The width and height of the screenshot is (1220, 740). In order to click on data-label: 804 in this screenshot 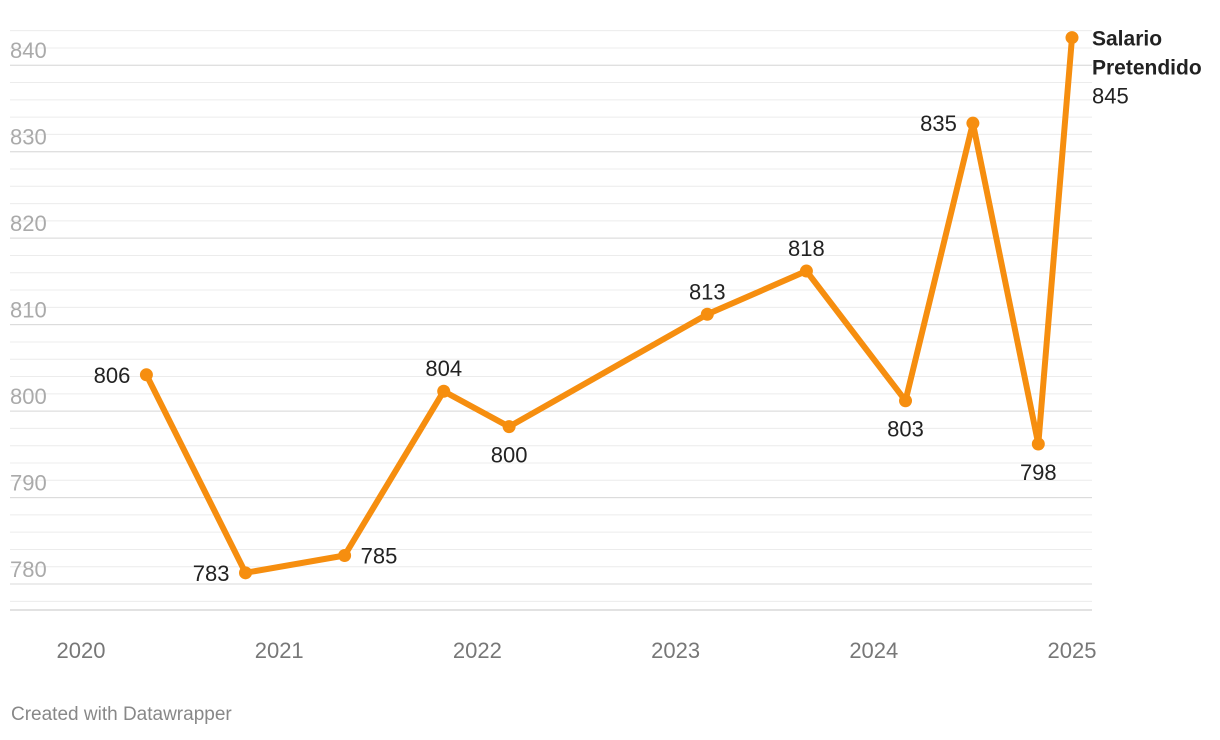, I will do `click(443, 368)`.